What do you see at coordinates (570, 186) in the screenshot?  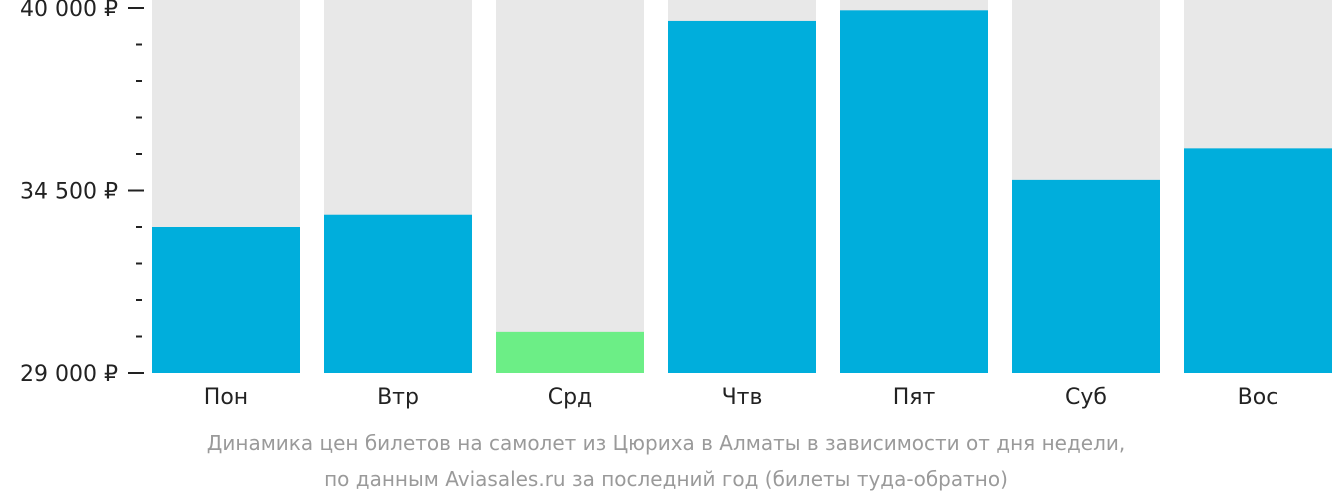 I see `bar-background` at bounding box center [570, 186].